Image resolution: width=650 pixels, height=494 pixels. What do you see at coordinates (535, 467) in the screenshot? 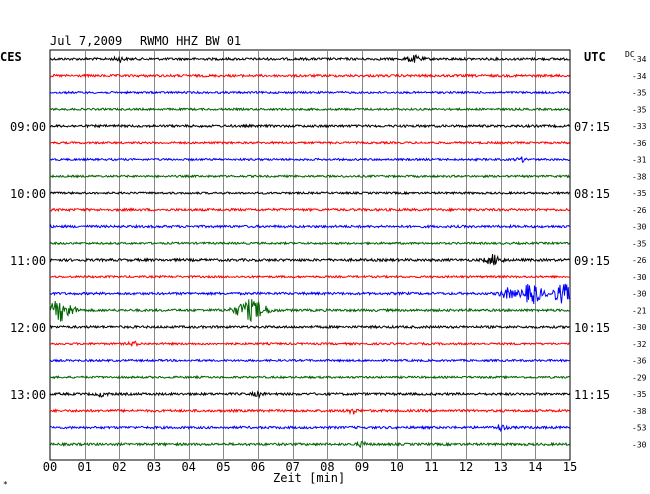
I see `x-tick-label: 14` at bounding box center [535, 467].